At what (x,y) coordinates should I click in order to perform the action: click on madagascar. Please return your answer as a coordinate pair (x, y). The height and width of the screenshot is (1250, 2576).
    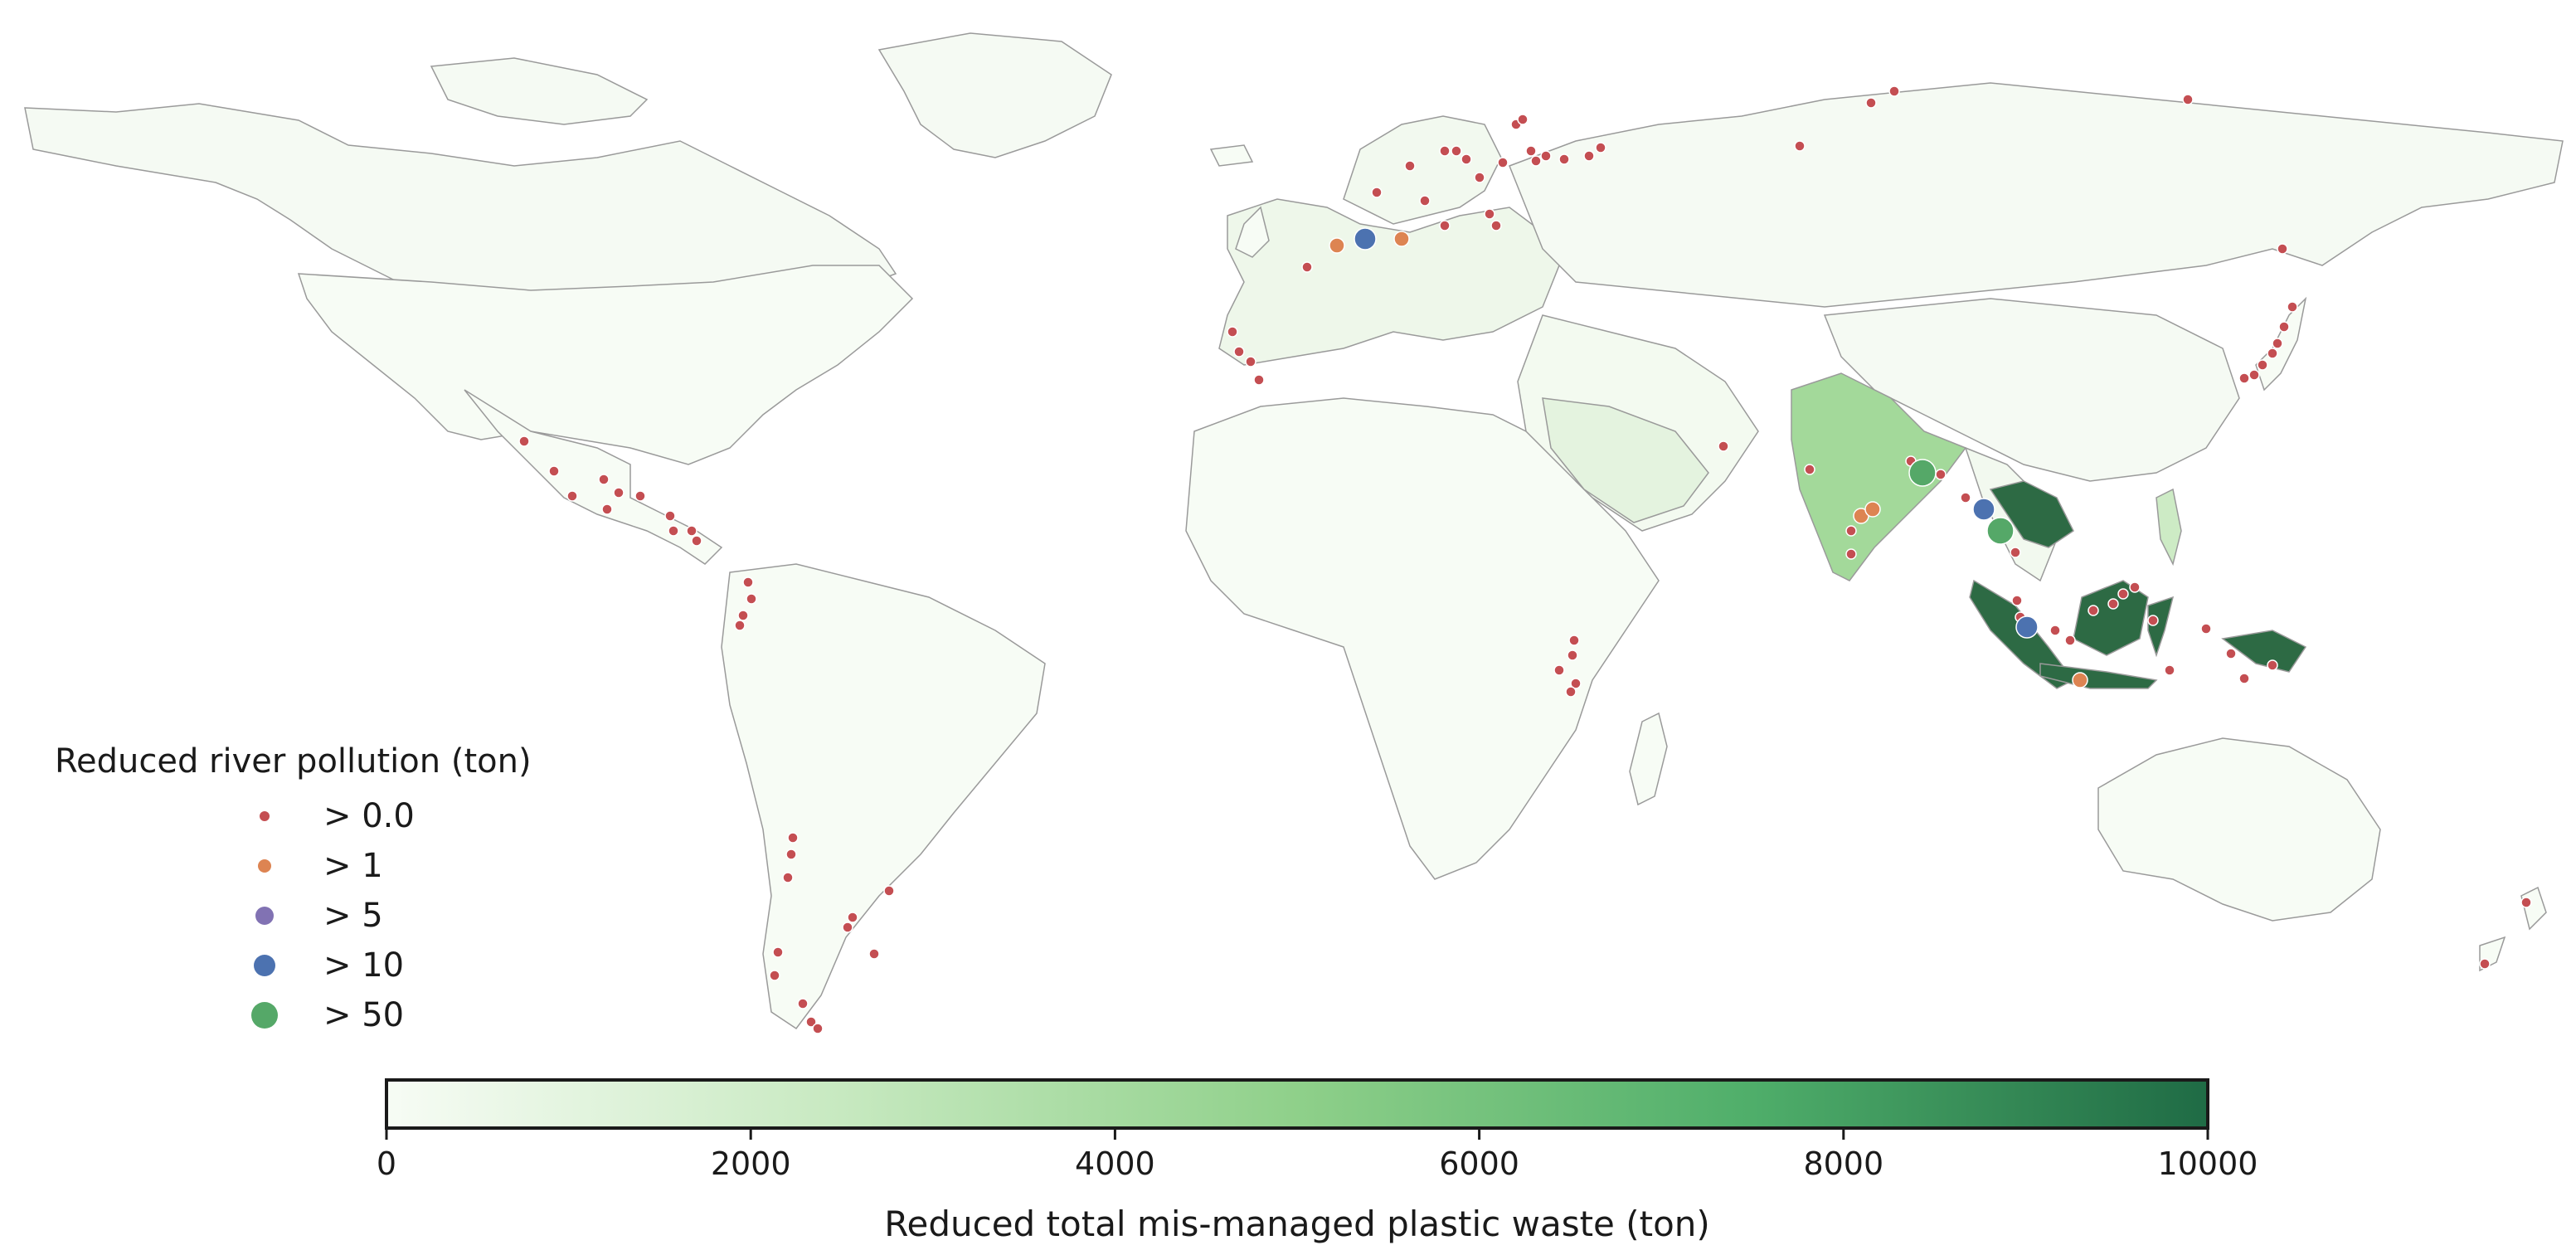
    Looking at the image, I should click on (1649, 759).